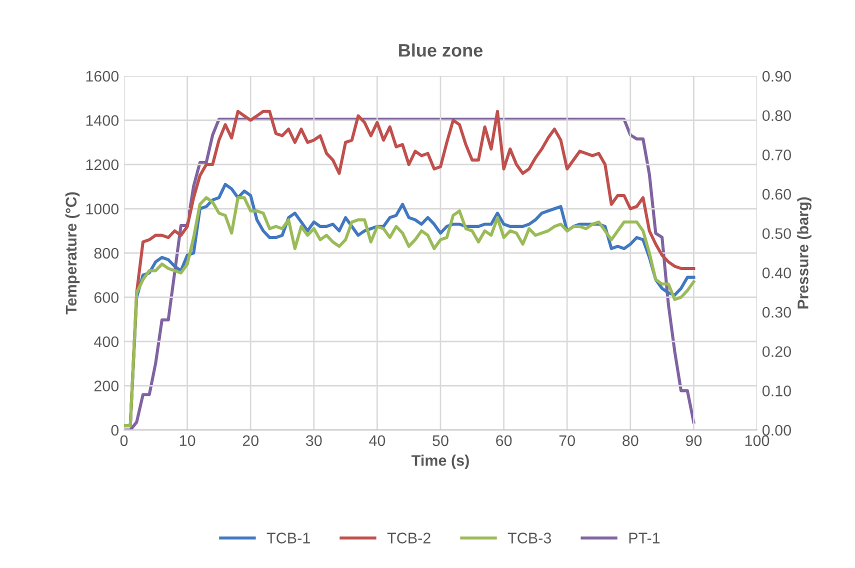 The width and height of the screenshot is (855, 568). What do you see at coordinates (377, 440) in the screenshot?
I see `x-tick-label: 40` at bounding box center [377, 440].